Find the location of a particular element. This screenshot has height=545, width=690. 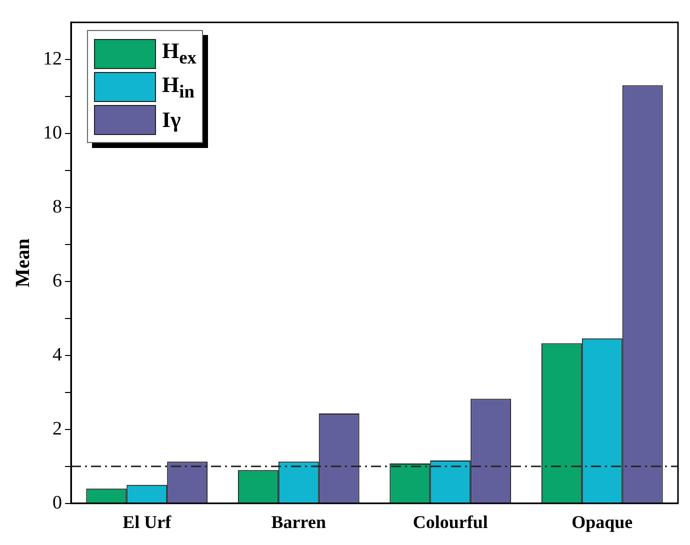

y-tick-label: 4 is located at coordinates (57, 355).